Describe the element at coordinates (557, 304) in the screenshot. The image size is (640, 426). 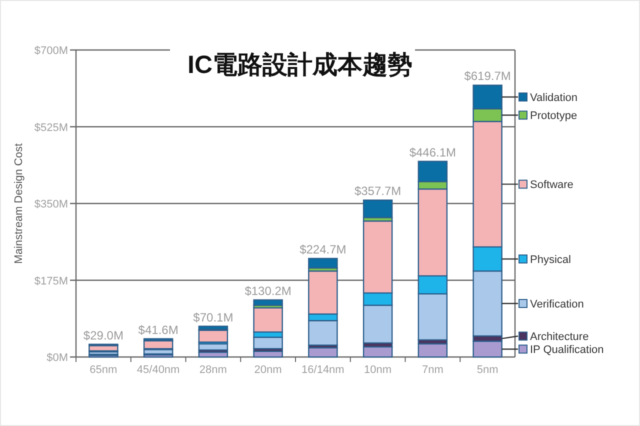
I see `legend-label: Verification` at that location.